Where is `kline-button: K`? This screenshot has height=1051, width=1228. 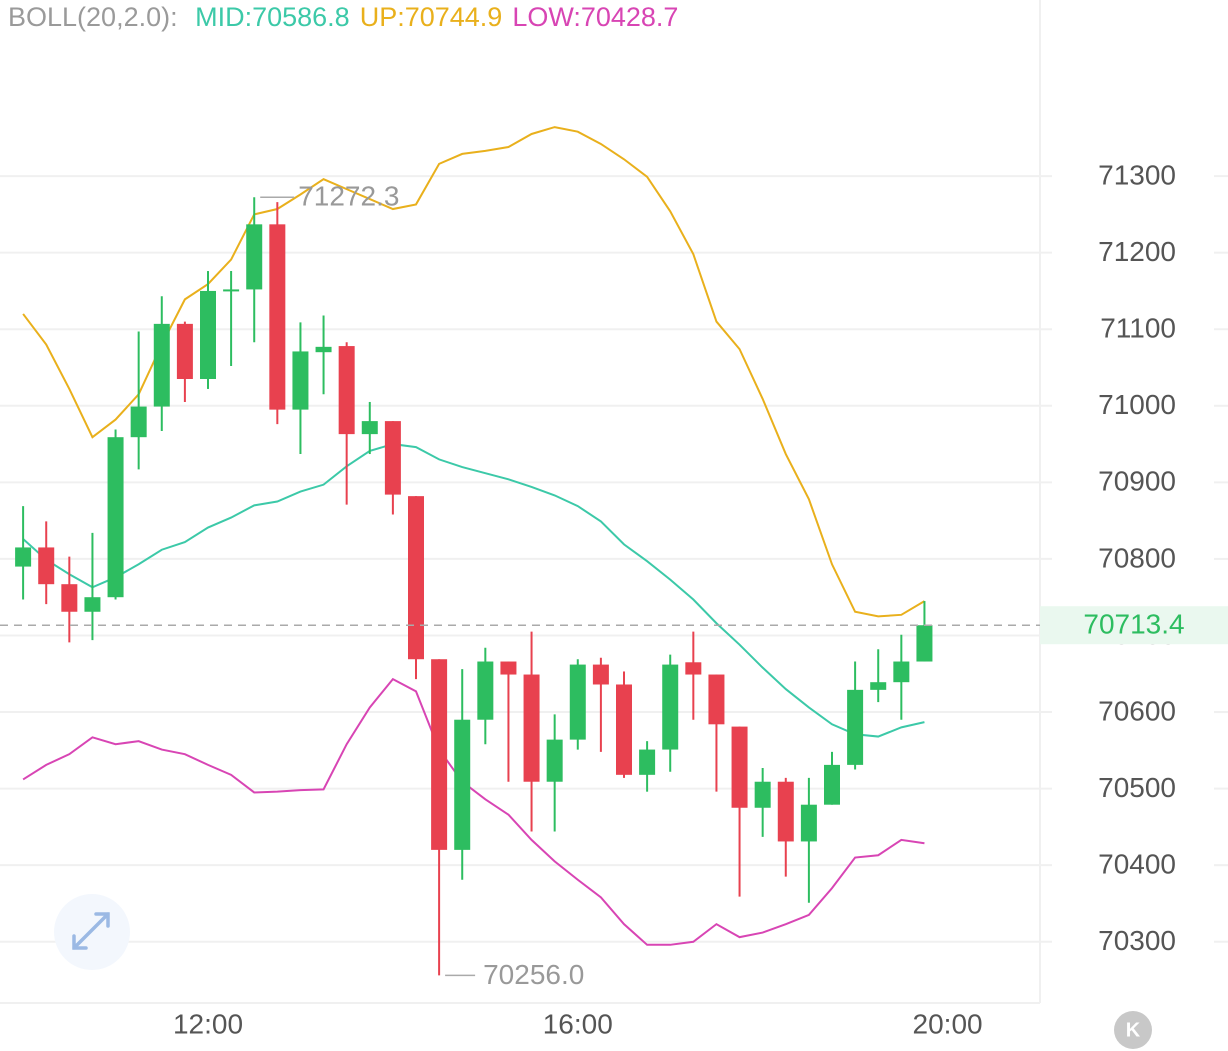 kline-button: K is located at coordinates (1133, 1030).